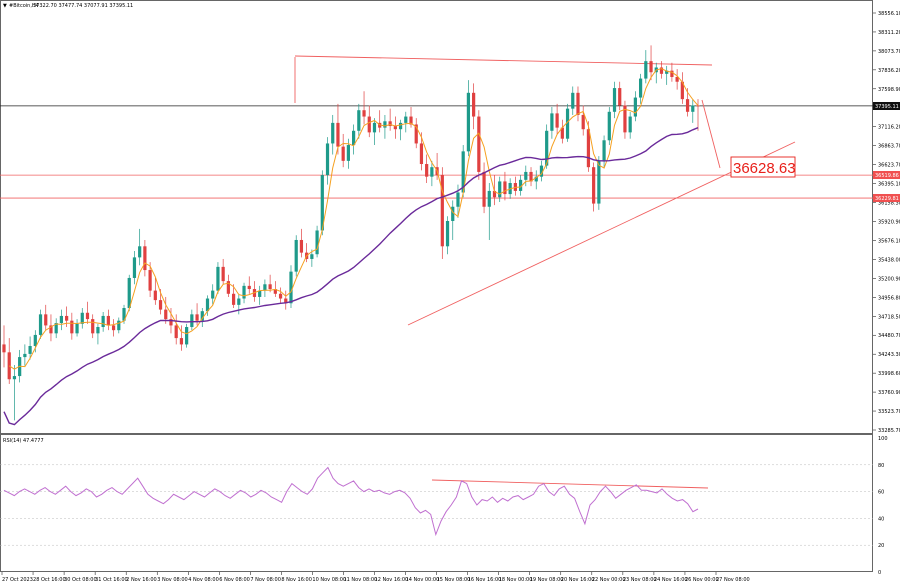  Describe the element at coordinates (889, 412) in the screenshot. I see `price-tick-label: 33523.70` at that location.